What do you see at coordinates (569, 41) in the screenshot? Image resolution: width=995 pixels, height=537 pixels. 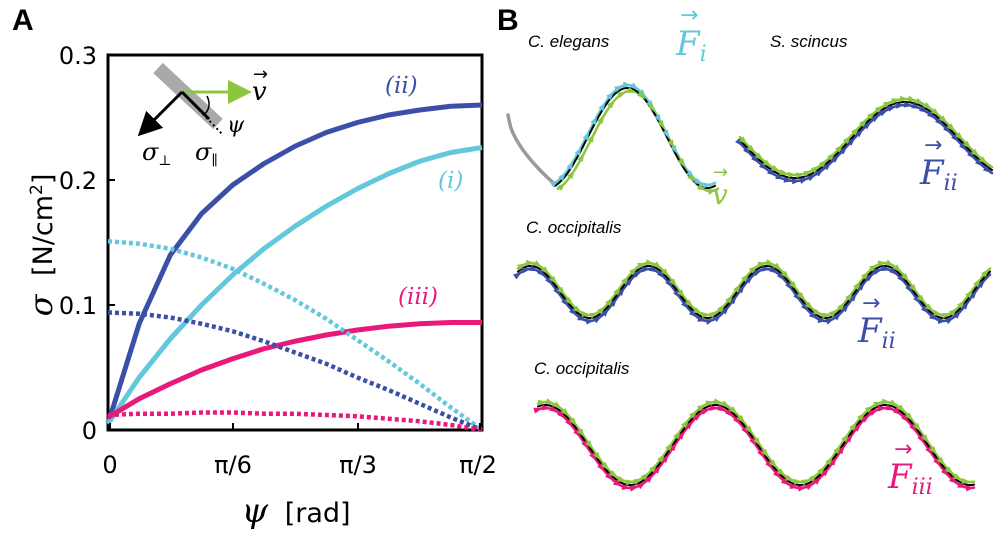 I see `species-label-c-elegans: C. elegans` at bounding box center [569, 41].